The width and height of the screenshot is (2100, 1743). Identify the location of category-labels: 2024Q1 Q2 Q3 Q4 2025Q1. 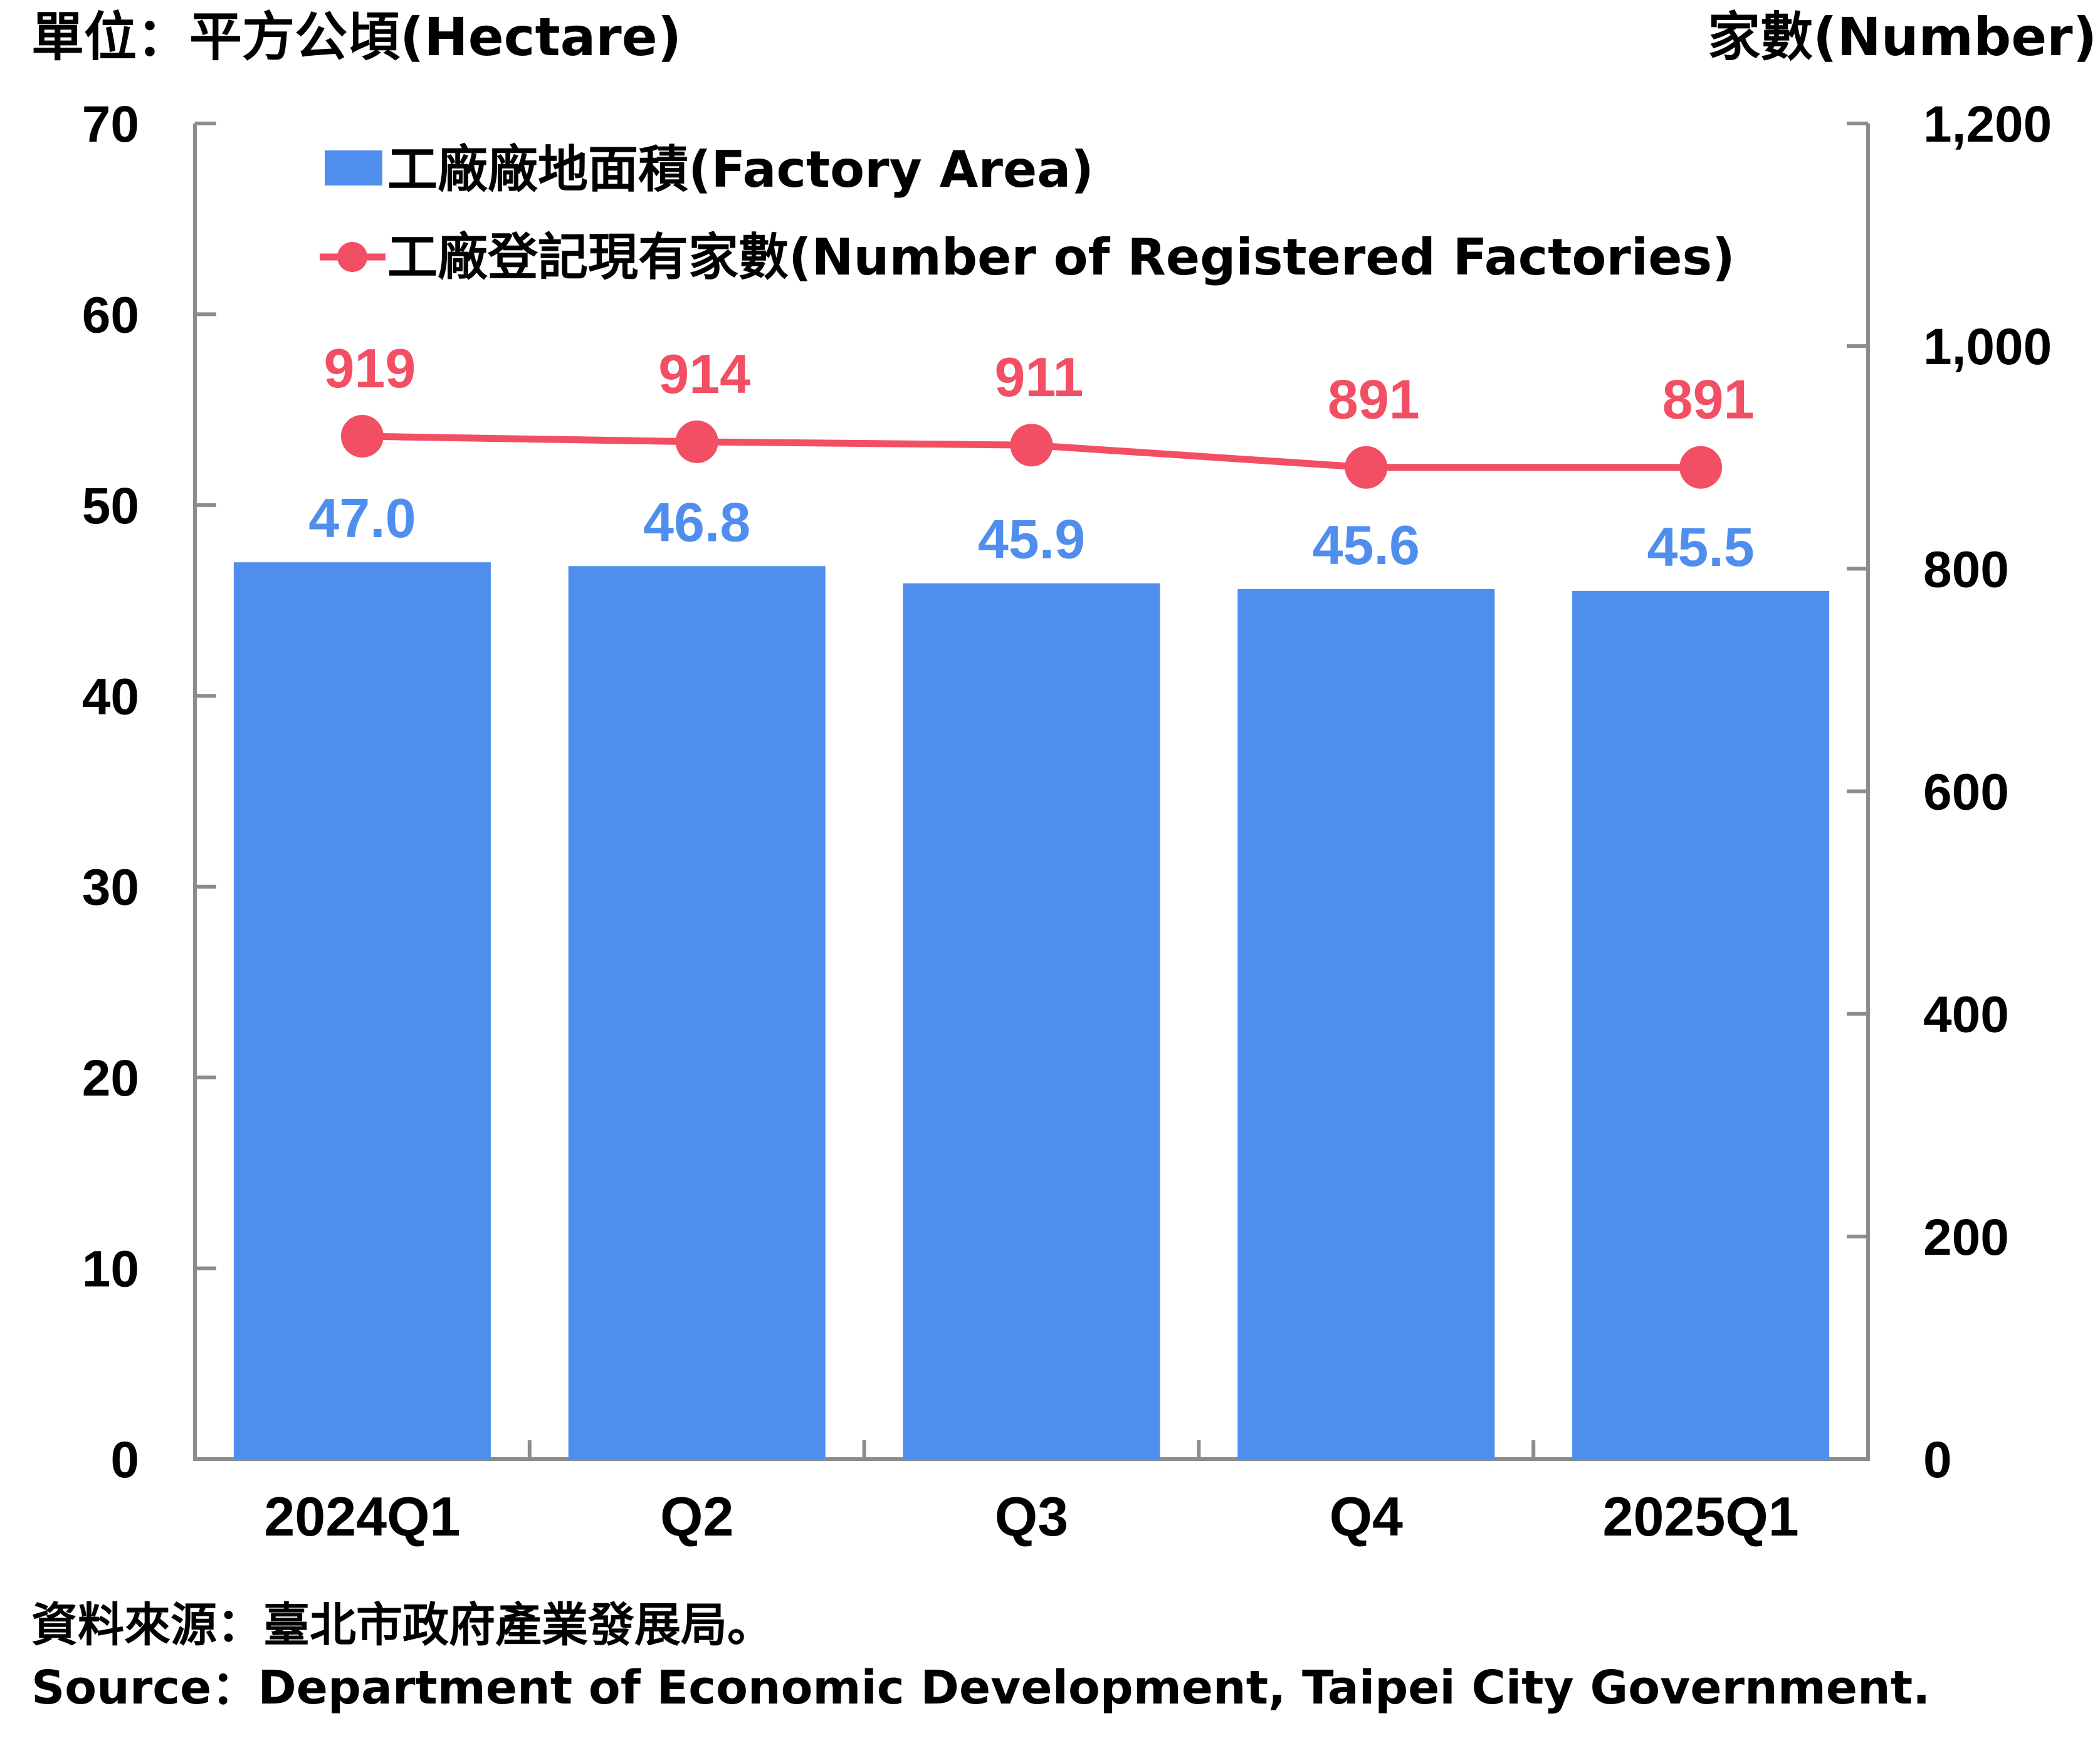
(1031, 1516).